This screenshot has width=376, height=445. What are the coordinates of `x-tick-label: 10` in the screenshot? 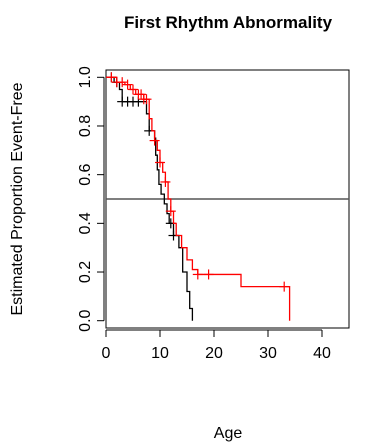 It's located at (160, 353).